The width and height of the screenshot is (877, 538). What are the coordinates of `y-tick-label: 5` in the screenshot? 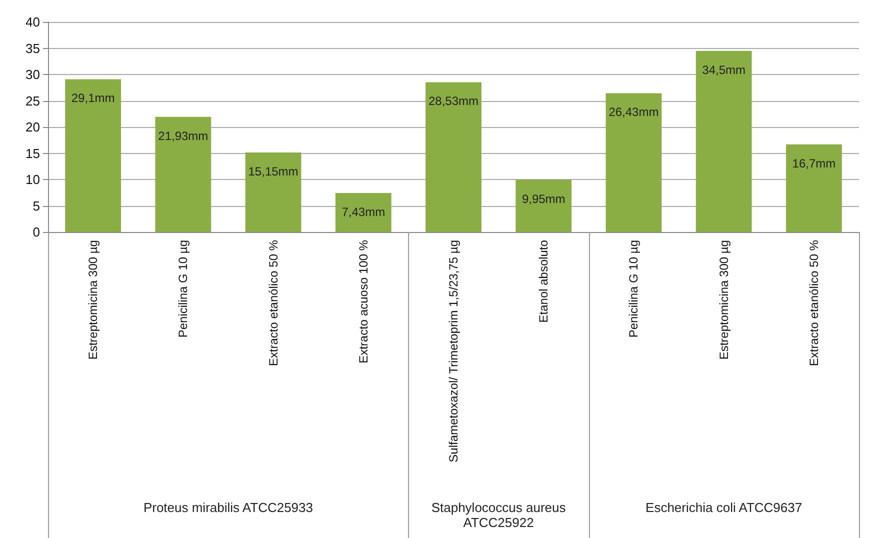 It's located at (36, 206).